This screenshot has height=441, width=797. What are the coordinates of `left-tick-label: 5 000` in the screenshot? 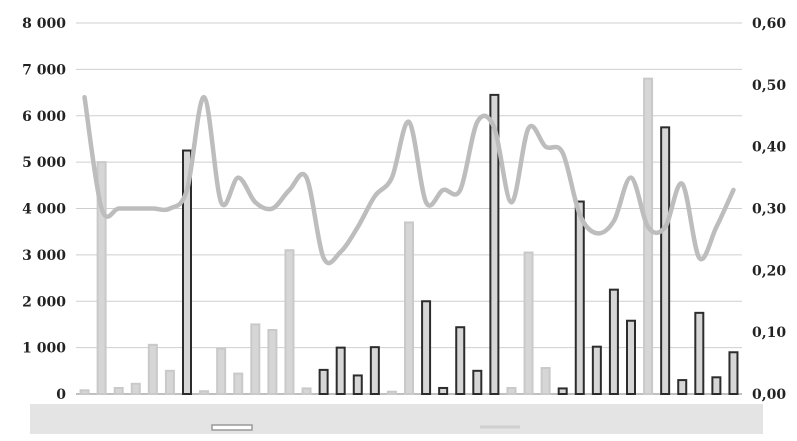 It's located at (44, 163).